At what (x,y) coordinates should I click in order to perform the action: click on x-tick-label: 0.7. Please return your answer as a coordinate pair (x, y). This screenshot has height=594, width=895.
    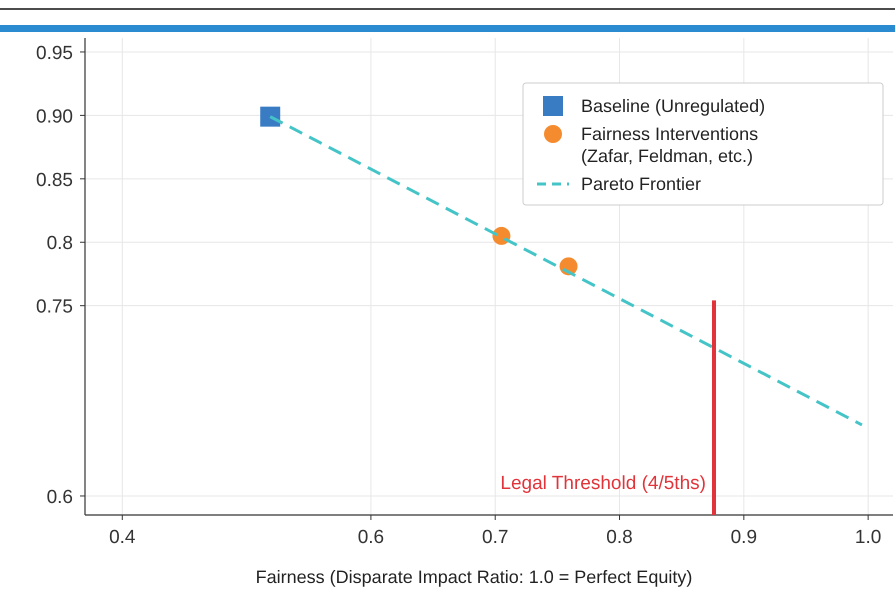
    Looking at the image, I should click on (495, 537).